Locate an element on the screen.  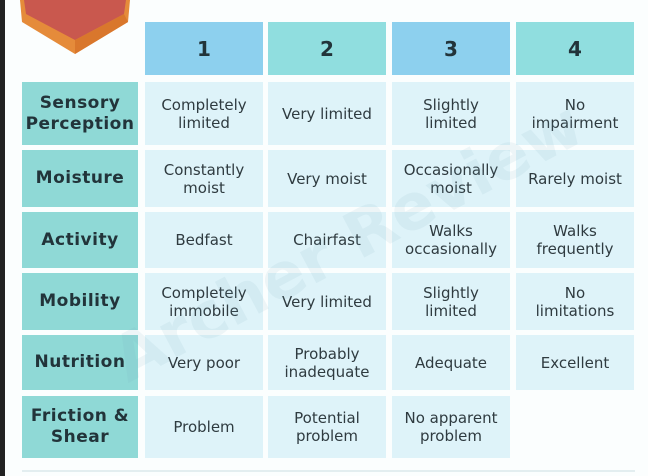
table-cell: Chairfast is located at coordinates (327, 240).